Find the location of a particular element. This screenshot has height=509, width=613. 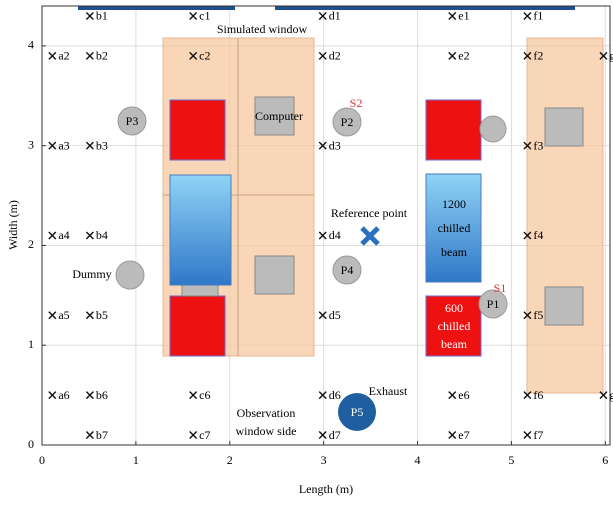

point-label: d6 is located at coordinates (335, 395).